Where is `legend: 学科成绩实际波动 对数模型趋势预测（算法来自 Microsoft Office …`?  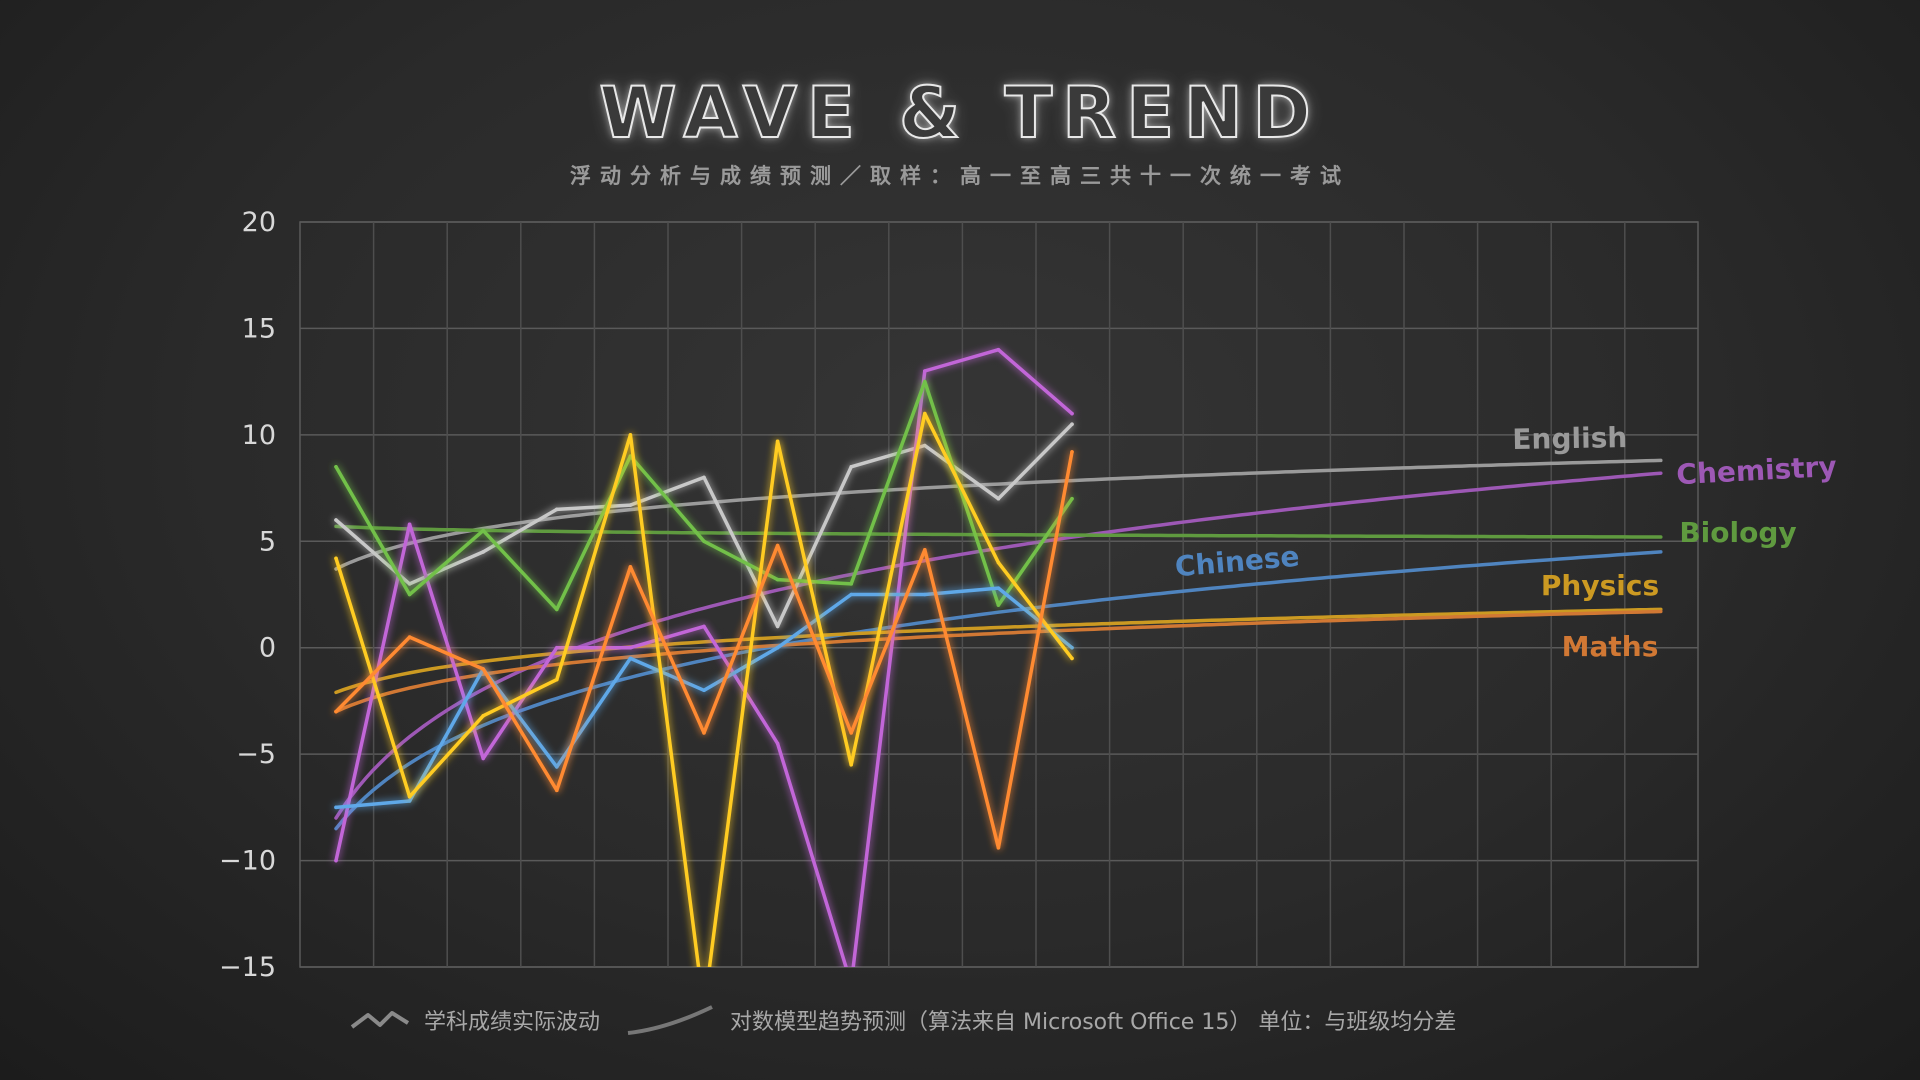
legend: 学科成绩实际波动 对数模型趋势预测（算法来自 Microsoft Office … is located at coordinates (916, 1020).